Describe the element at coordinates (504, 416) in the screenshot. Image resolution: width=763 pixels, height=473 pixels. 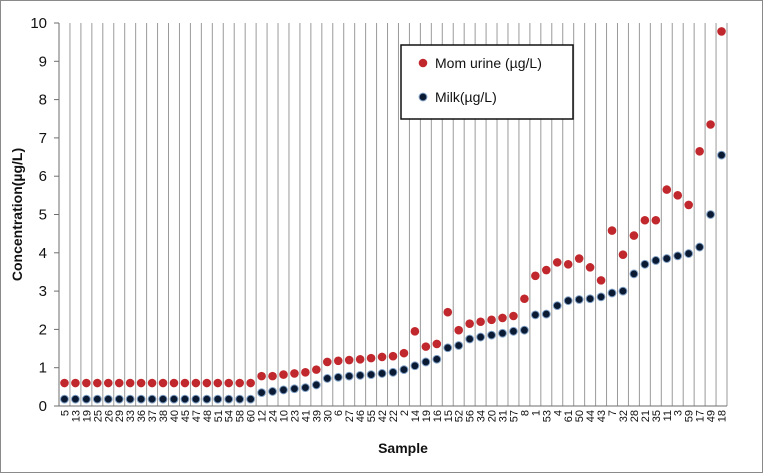
I see `x-tick-label: 31` at that location.